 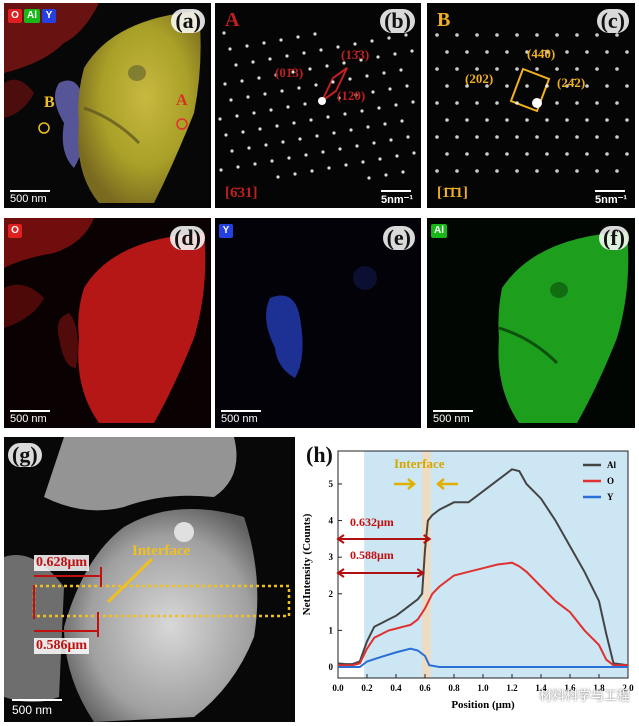 I want to click on panel-a: O Al Y (a) A B 500 nm, so click(x=107, y=105).